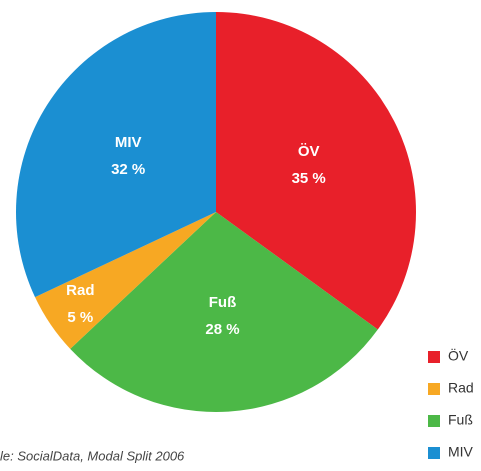 The image size is (481, 471). What do you see at coordinates (80, 290) in the screenshot?
I see `slice-label: Rad` at bounding box center [80, 290].